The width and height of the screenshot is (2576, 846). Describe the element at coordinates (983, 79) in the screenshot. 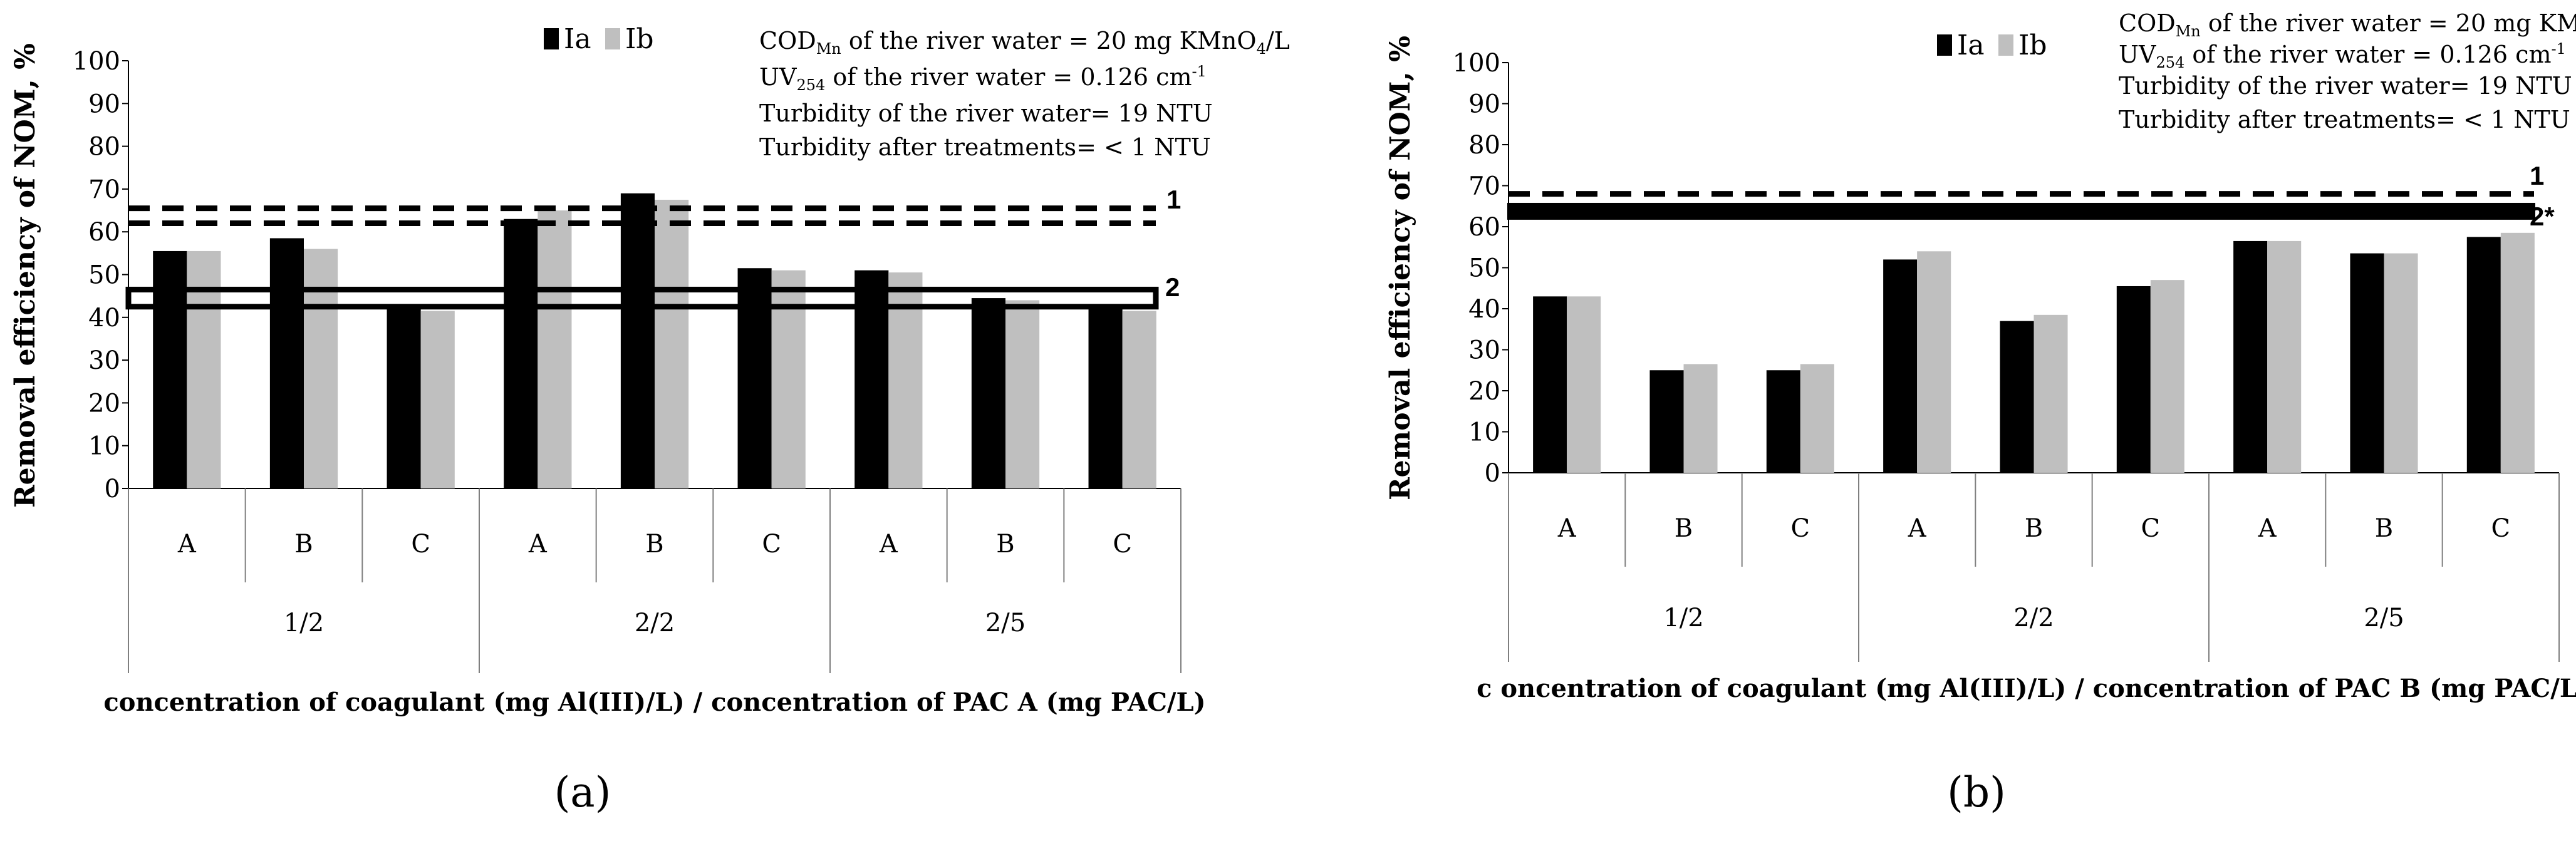

I see `annotation-line: UV254 of the river water = 0.126 cm-1` at that location.